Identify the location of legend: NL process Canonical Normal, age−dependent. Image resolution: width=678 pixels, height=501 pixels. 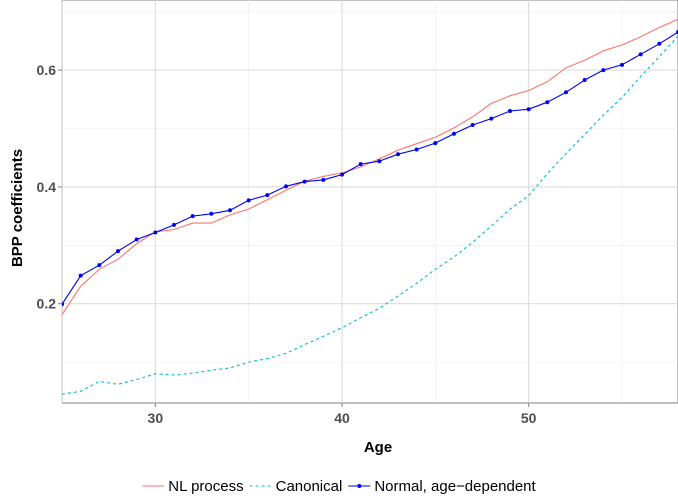
(339, 486).